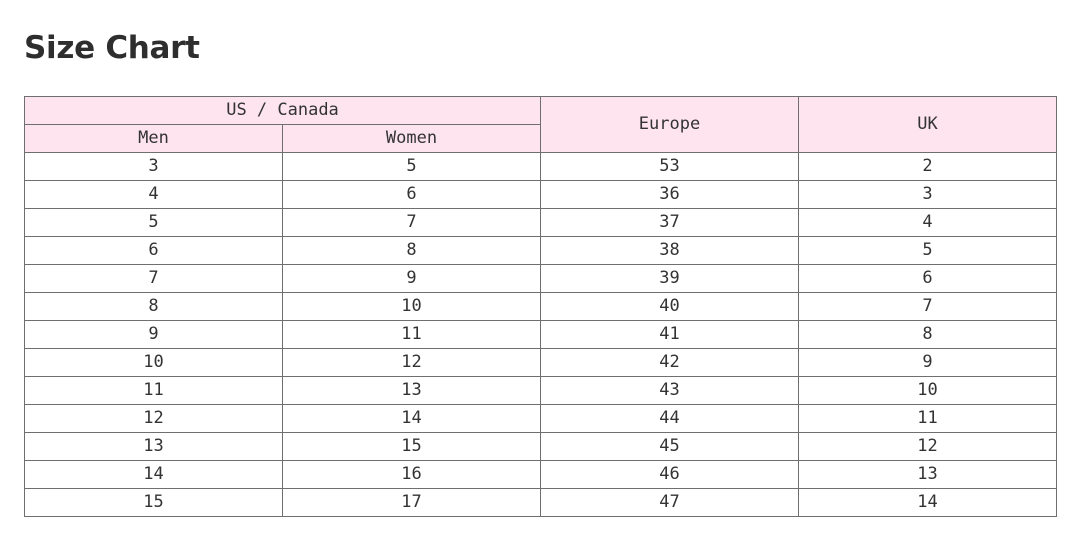 The image size is (1080, 548). Describe the element at coordinates (927, 278) in the screenshot. I see `cell-uk: 6` at that location.